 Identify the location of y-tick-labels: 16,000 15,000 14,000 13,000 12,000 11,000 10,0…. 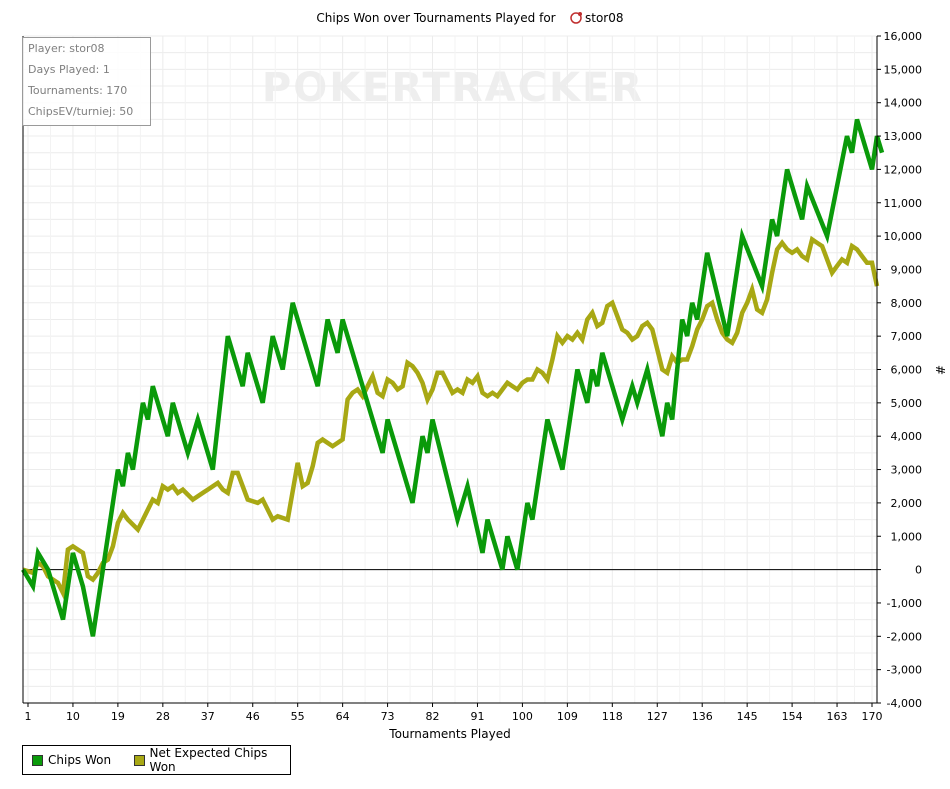
(899, 370).